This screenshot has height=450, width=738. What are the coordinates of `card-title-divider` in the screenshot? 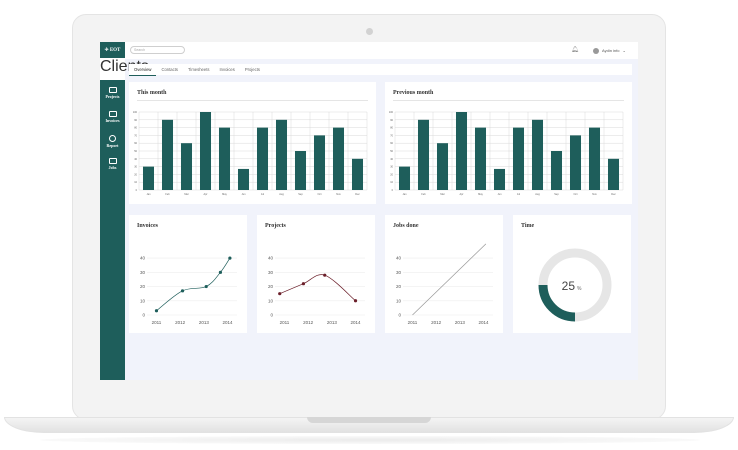 It's located at (508, 100).